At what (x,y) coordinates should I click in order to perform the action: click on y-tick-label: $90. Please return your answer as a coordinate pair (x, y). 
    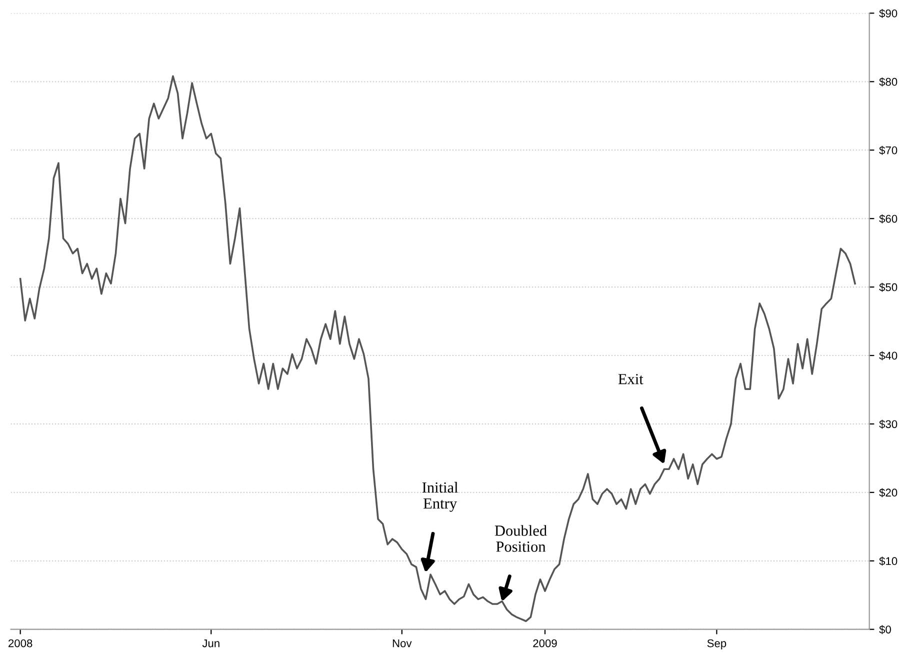
    Looking at the image, I should click on (888, 13).